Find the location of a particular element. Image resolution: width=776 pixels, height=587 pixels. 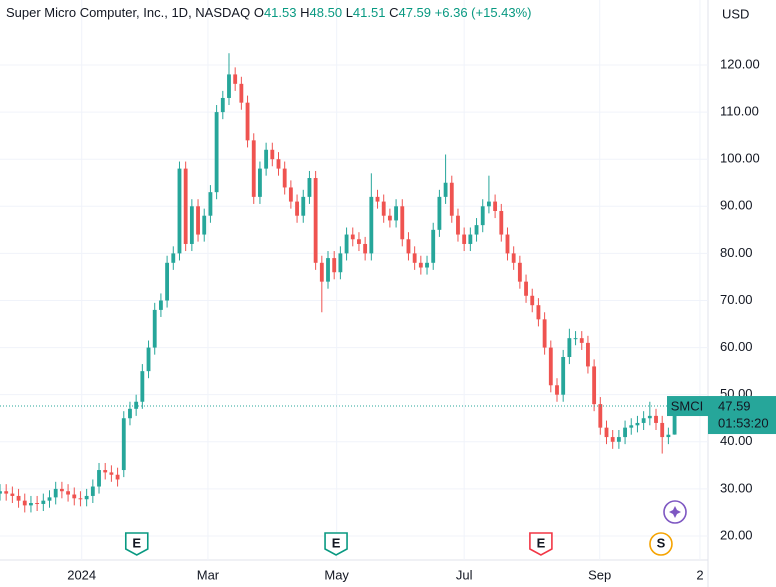

star-icon is located at coordinates (675, 512).